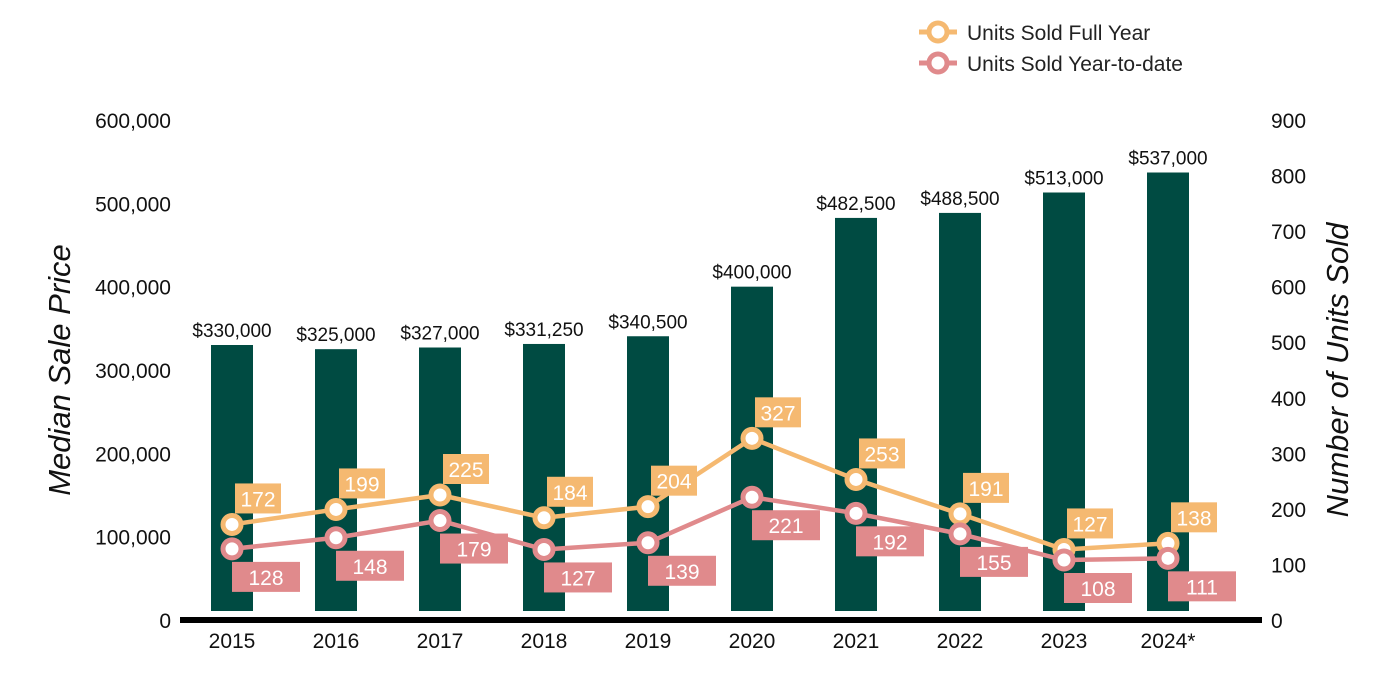 This screenshot has height=700, width=1400. What do you see at coordinates (1063, 179) in the screenshot?
I see `bar-value-label: $513,000` at bounding box center [1063, 179].